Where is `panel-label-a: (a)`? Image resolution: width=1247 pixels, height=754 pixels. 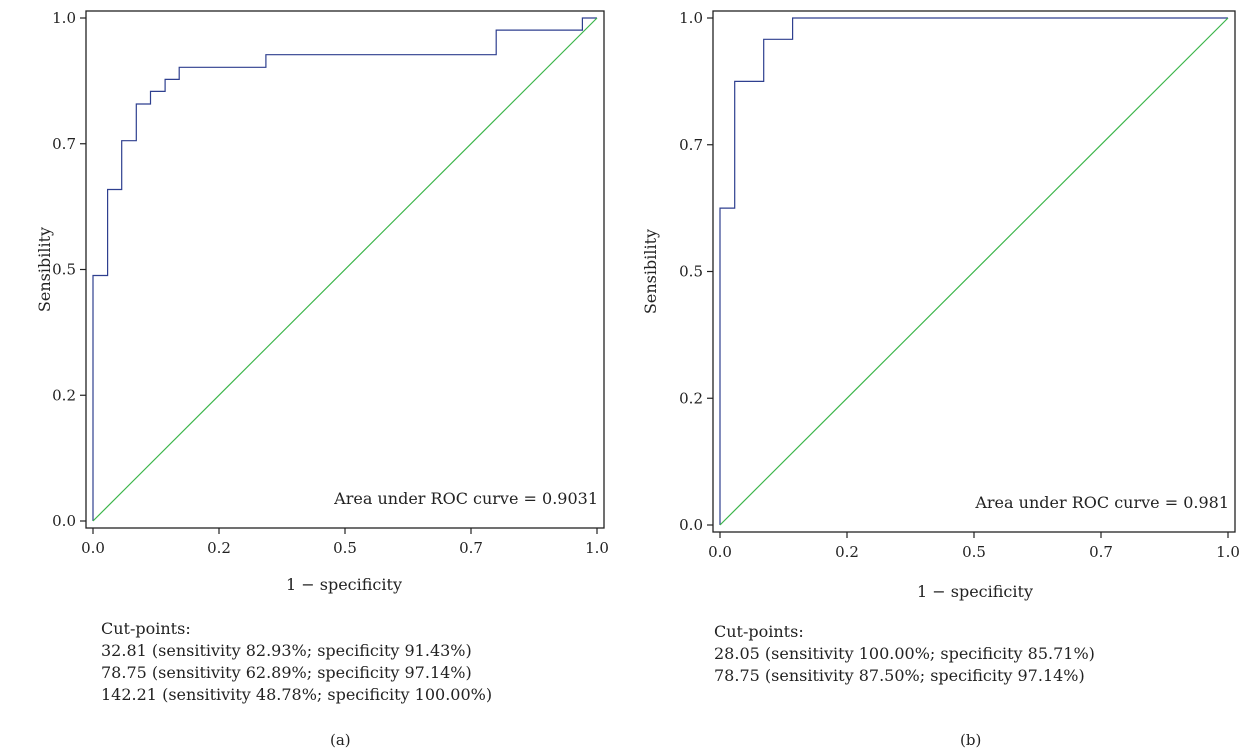 panel-label-a: (a) is located at coordinates (340, 740).